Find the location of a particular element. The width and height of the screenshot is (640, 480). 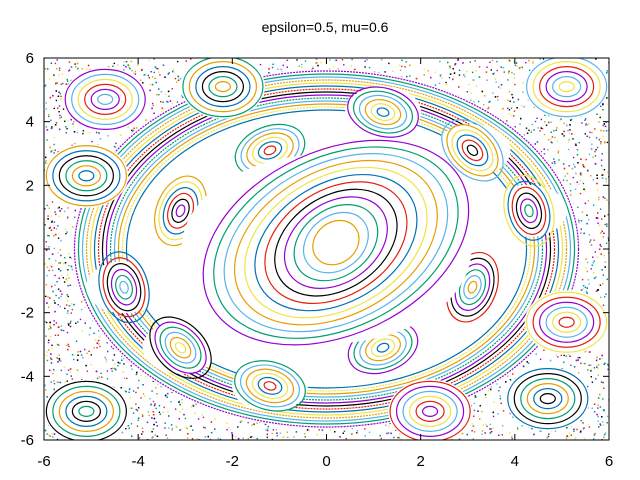

x-tick-label: 2 is located at coordinates (420, 461).